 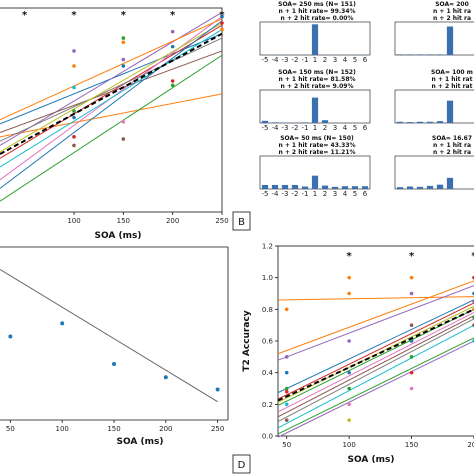 I want to click on panel-b-subplot-1-hit2: n + 2 hit ra, so click(x=452, y=18).